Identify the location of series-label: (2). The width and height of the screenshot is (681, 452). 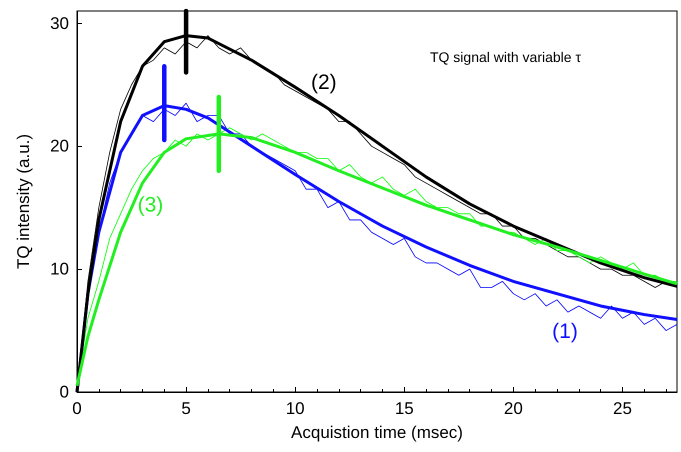
(323, 82).